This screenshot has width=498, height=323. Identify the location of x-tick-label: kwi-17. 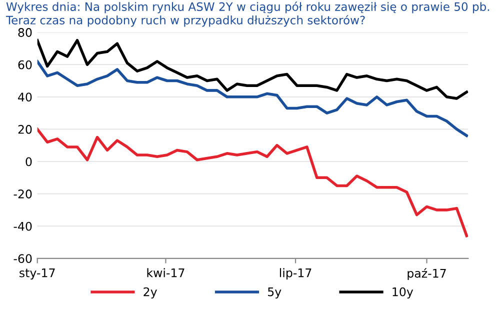
(165, 273).